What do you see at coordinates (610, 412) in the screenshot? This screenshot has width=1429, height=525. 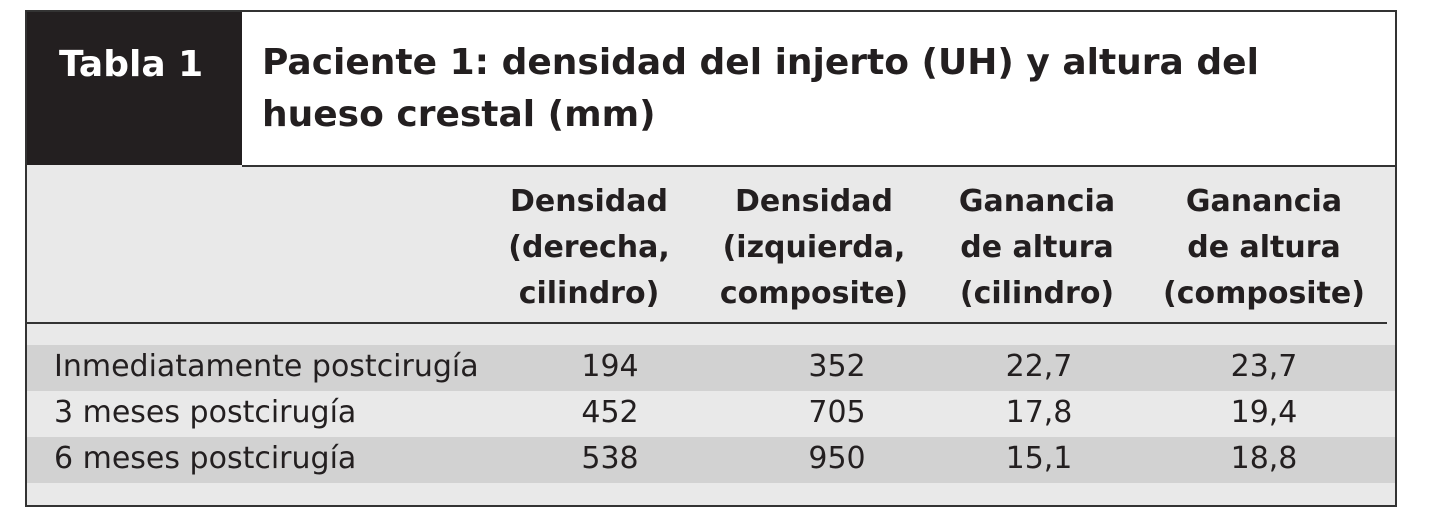 I see `cell-value: 452` at bounding box center [610, 412].